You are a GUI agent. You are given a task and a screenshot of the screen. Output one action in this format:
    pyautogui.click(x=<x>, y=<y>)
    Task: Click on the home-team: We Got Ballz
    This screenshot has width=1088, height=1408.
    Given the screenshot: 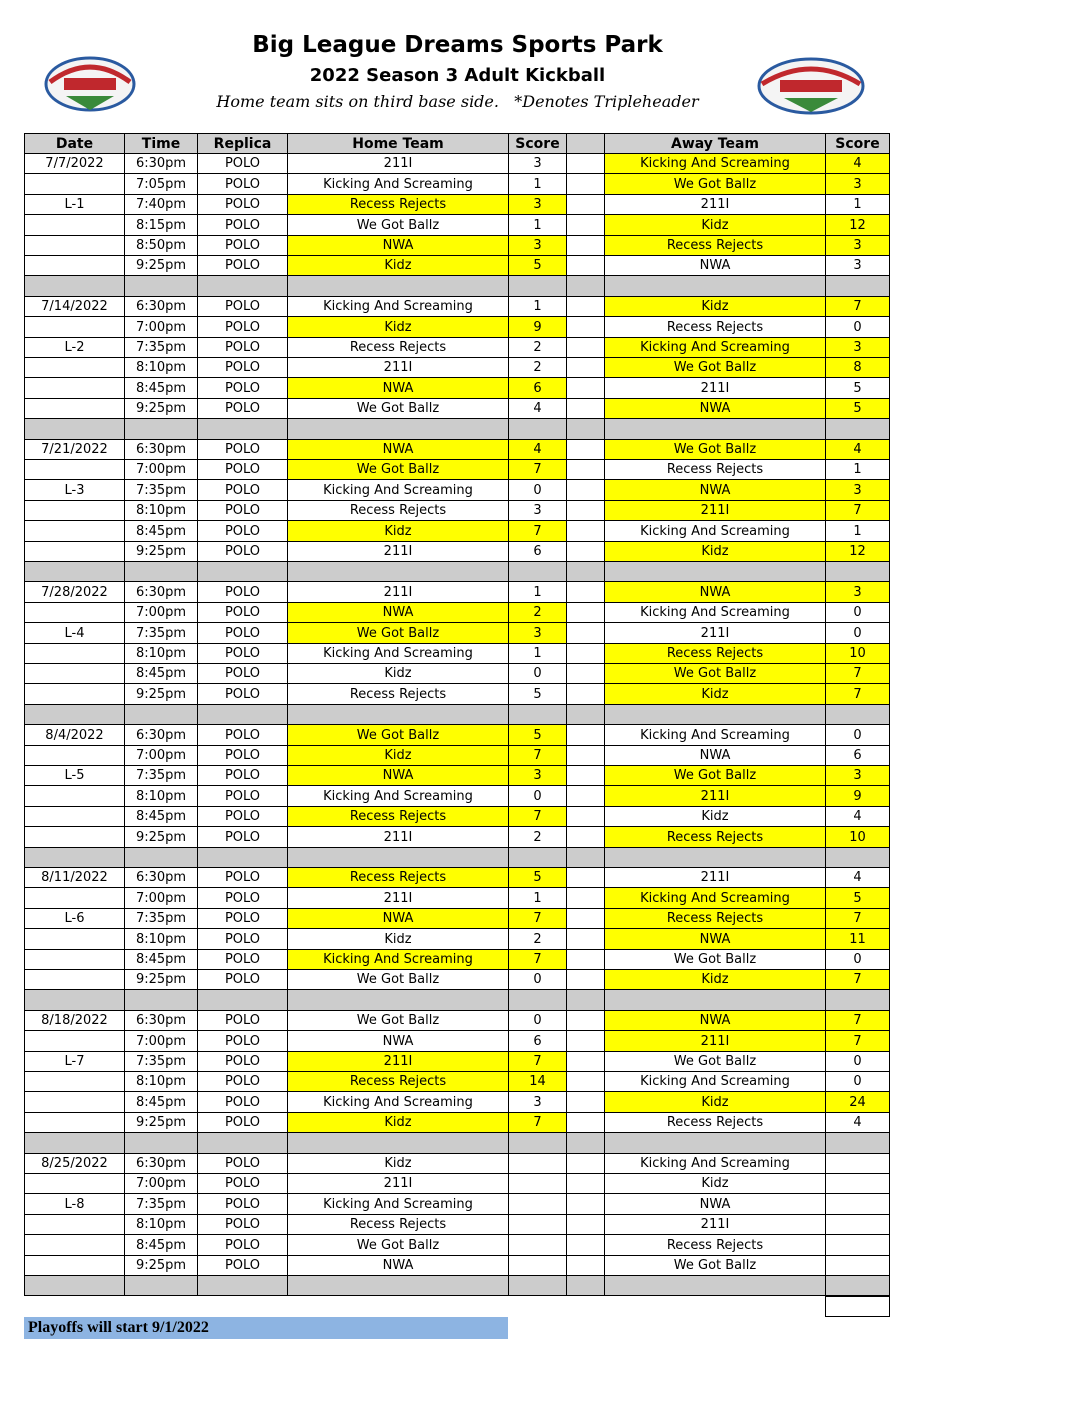 What is the action you would take?
    pyautogui.click(x=398, y=469)
    